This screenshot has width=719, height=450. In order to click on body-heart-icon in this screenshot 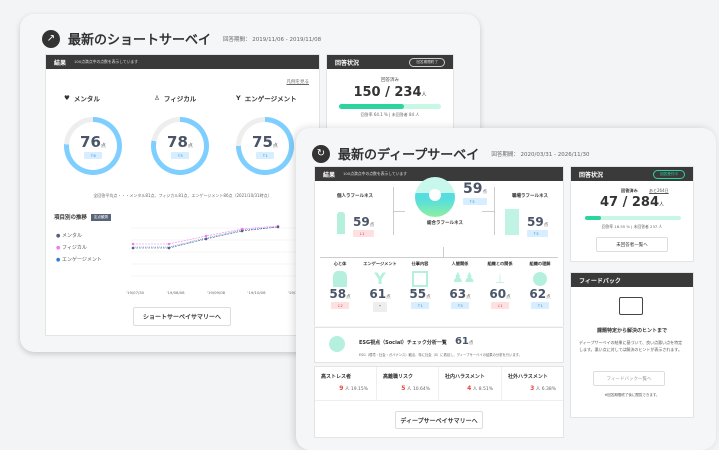, I will do `click(340, 279)`.